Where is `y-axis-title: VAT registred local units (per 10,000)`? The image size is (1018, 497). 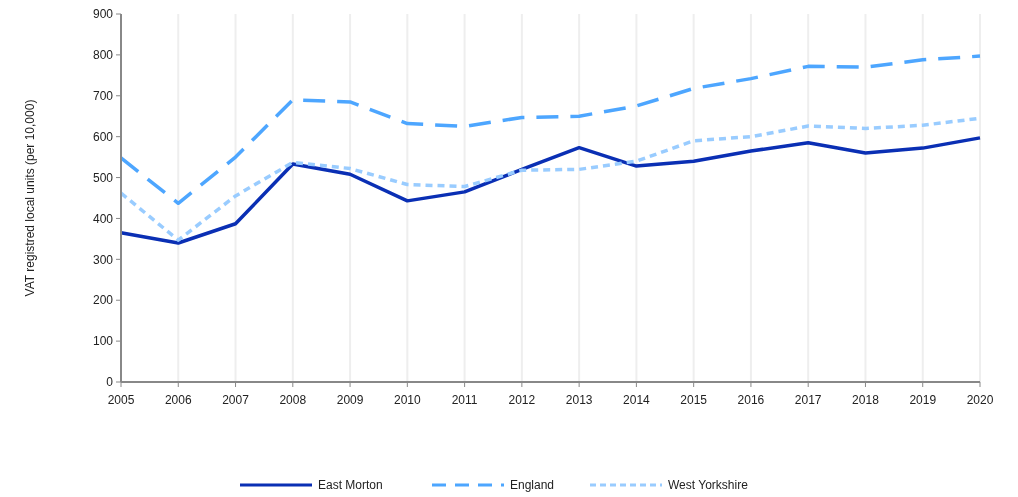
y-axis-title: VAT registred local units (per 10,000) is located at coordinates (30, 198).